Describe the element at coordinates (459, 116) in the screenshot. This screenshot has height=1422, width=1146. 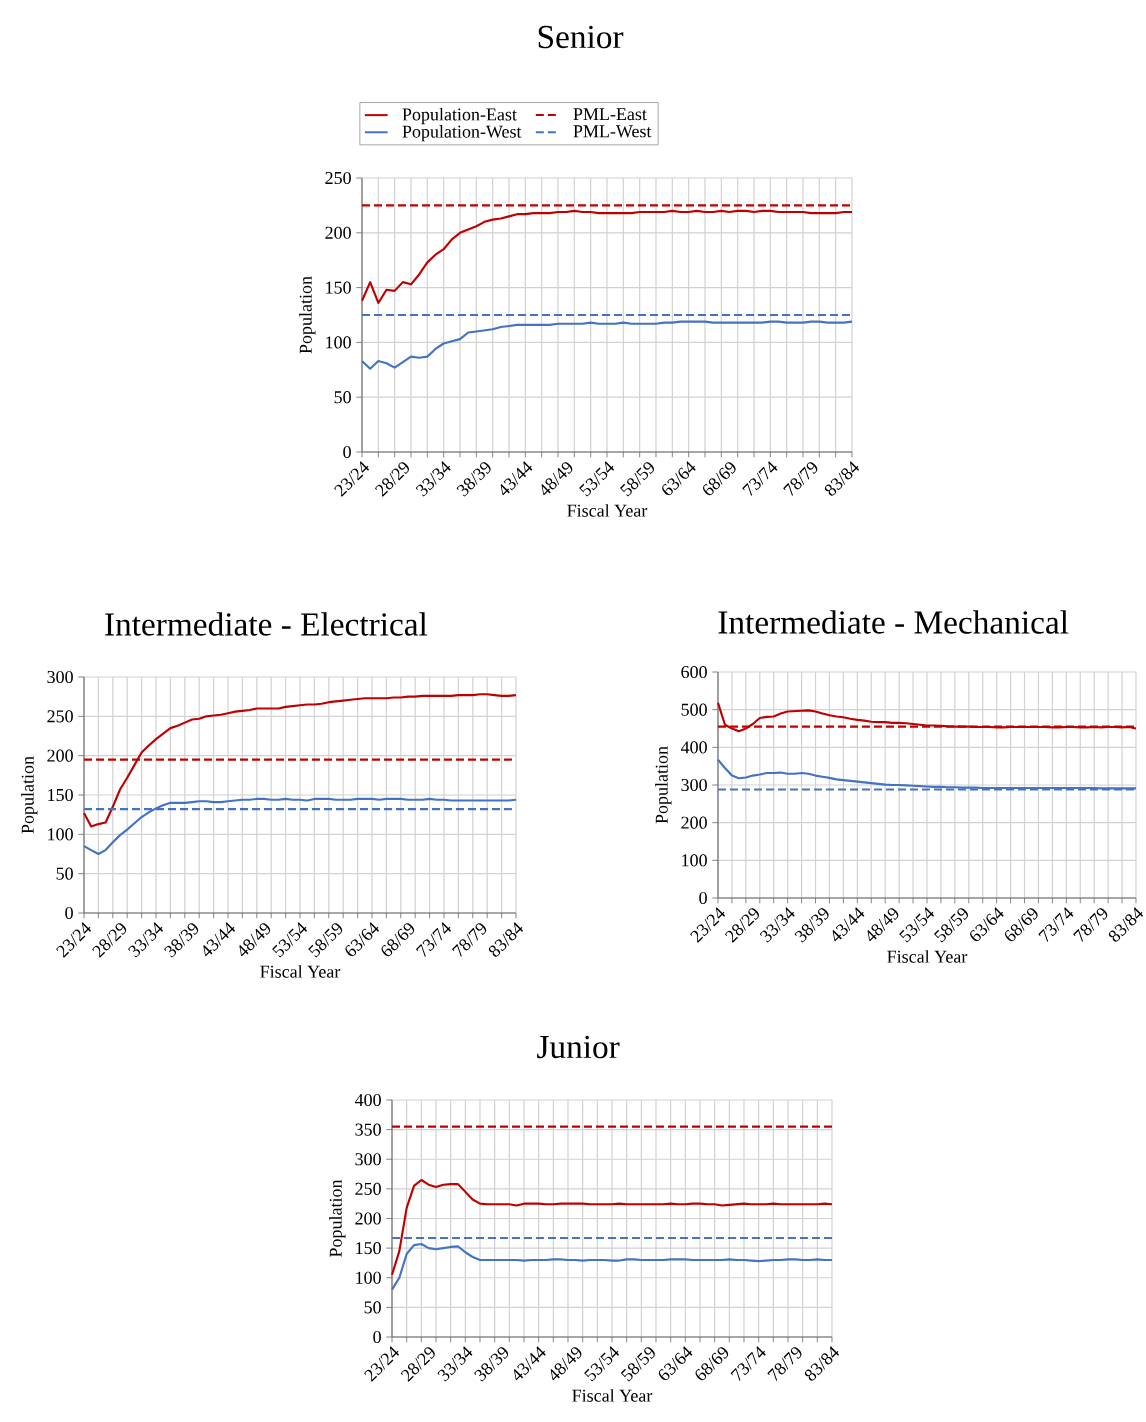
I see `legend-label: Population-East` at that location.